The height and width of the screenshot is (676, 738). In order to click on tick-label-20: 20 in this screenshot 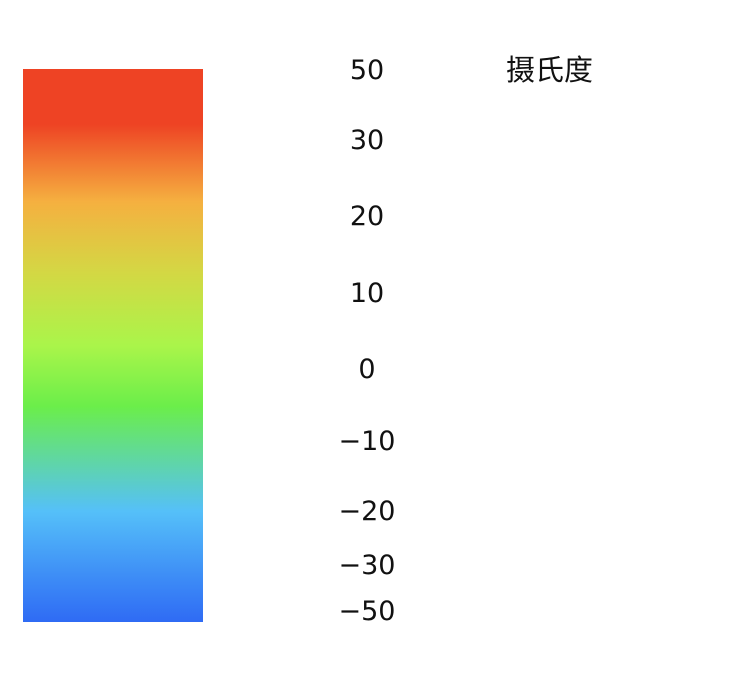, I will do `click(367, 216)`.